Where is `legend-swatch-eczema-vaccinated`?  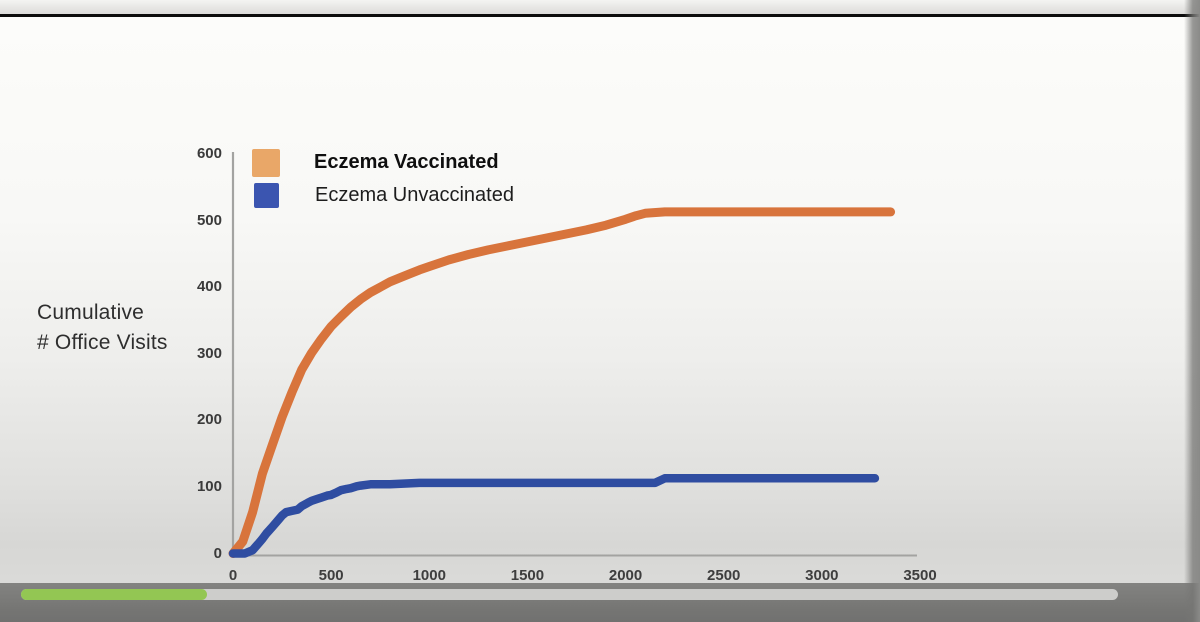 legend-swatch-eczema-vaccinated is located at coordinates (266, 162).